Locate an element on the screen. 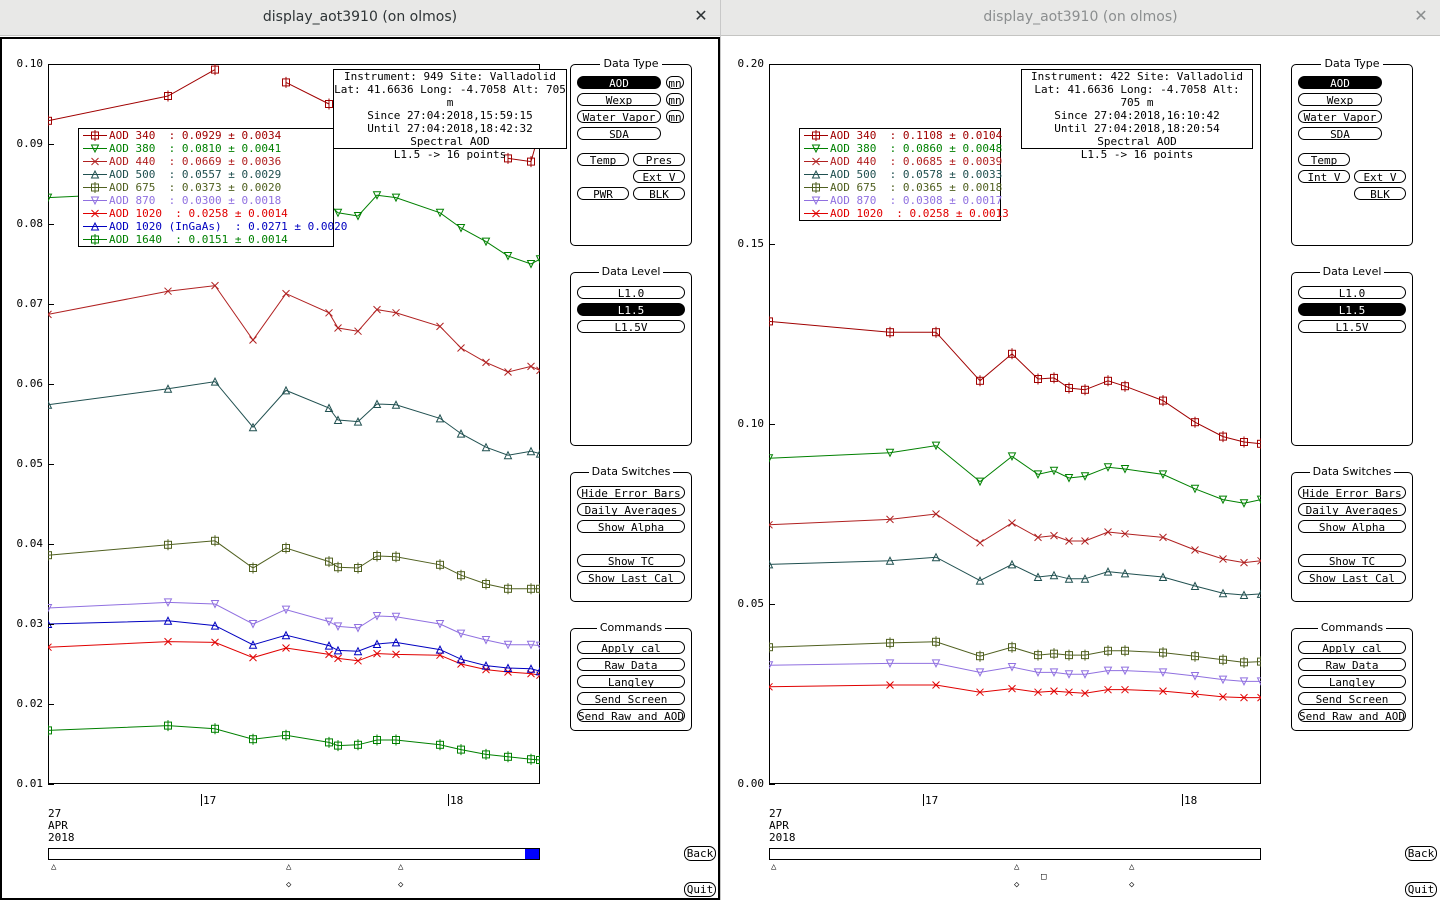 Image resolution: width=1440 pixels, height=900 pixels. info-line: Instrument: 949 Site: Valladolid is located at coordinates (450, 76).